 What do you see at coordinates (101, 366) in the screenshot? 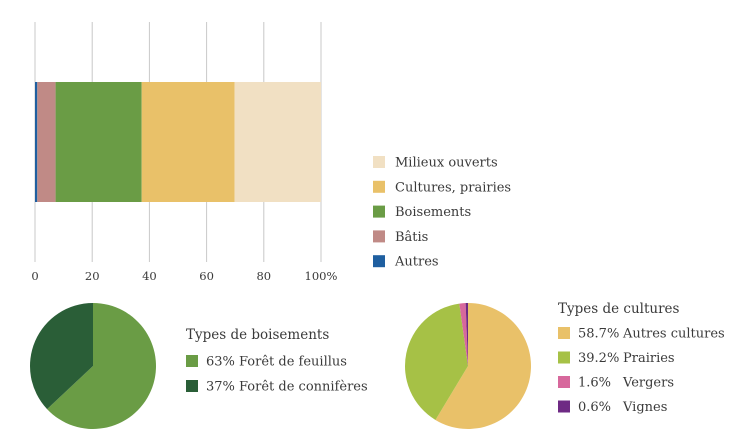
I see `pie-slice-foret-de-feuillus` at bounding box center [101, 366].